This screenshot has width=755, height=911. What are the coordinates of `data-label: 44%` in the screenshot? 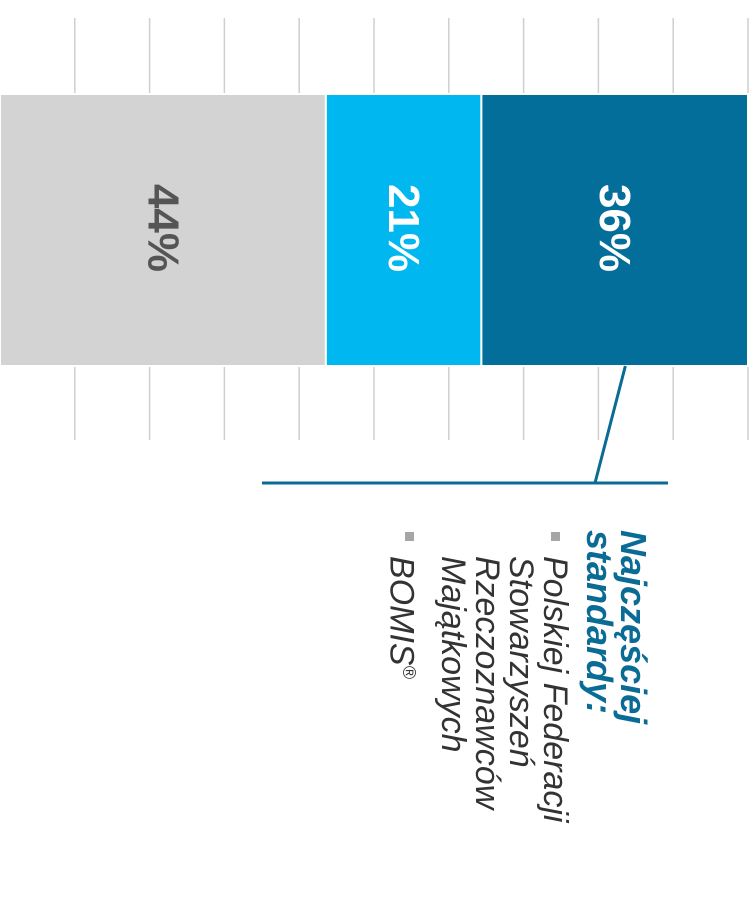 It's located at (162, 228).